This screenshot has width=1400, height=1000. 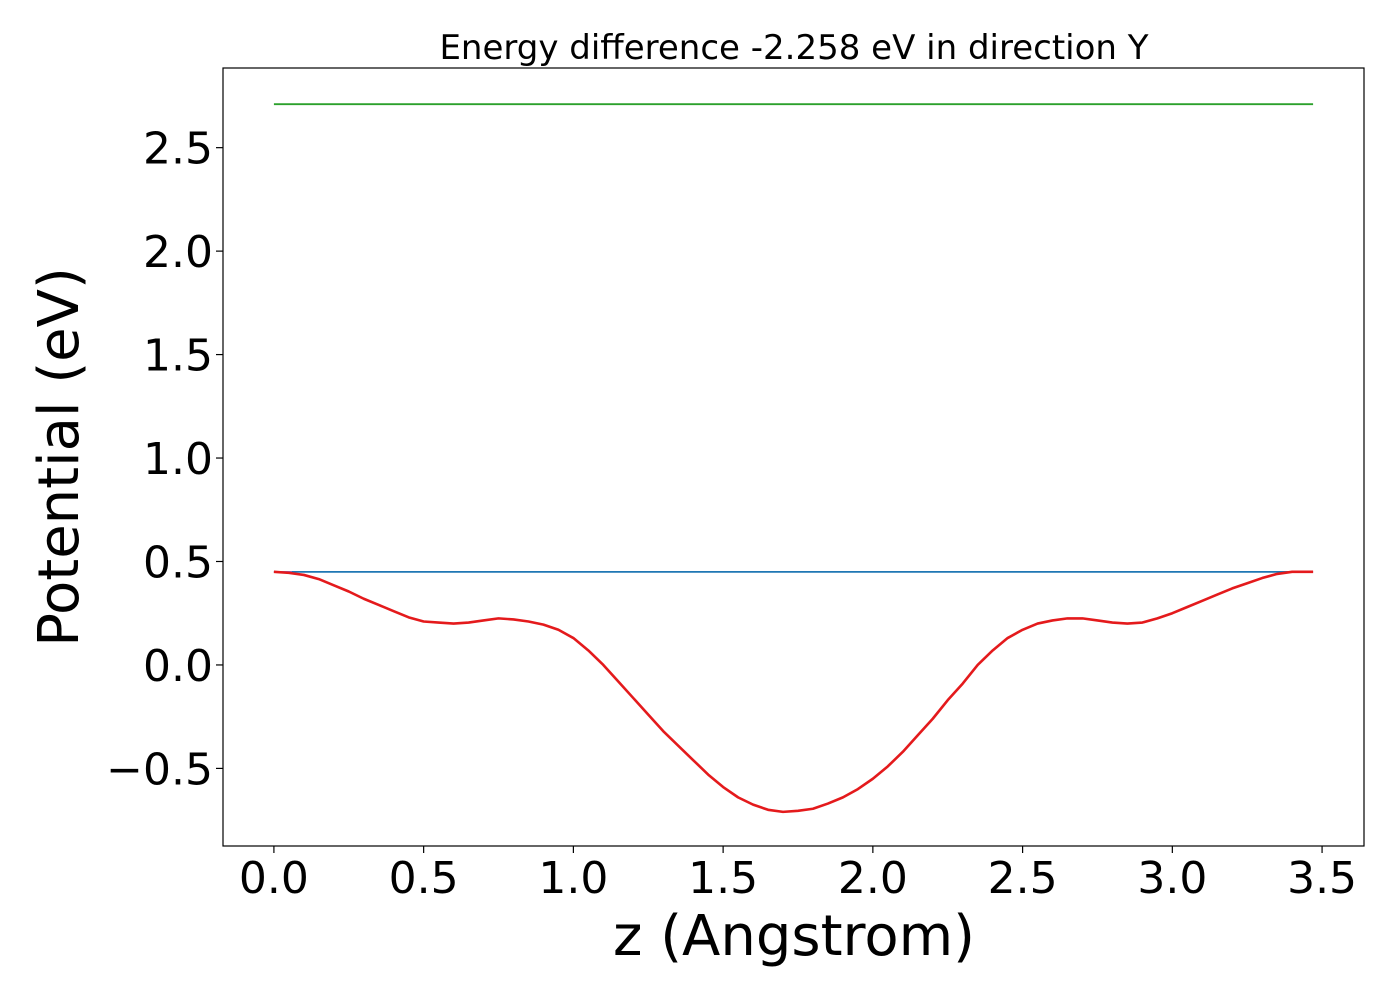 I want to click on x-tick-label: 3.0, so click(x=1172, y=878).